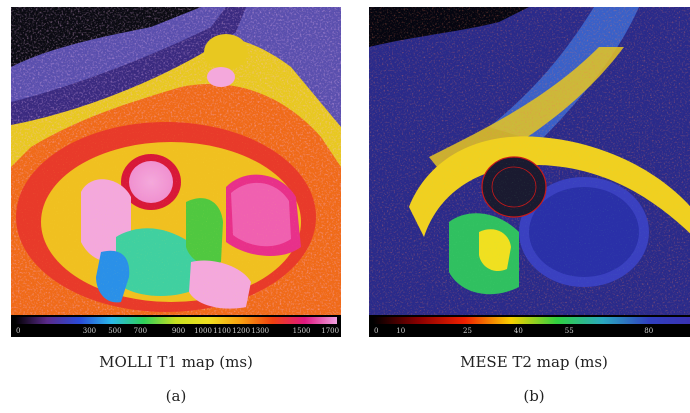 The height and width of the screenshot is (413, 690). Describe the element at coordinates (18, 331) in the screenshot. I see `t1-scale-tick: 0` at that location.